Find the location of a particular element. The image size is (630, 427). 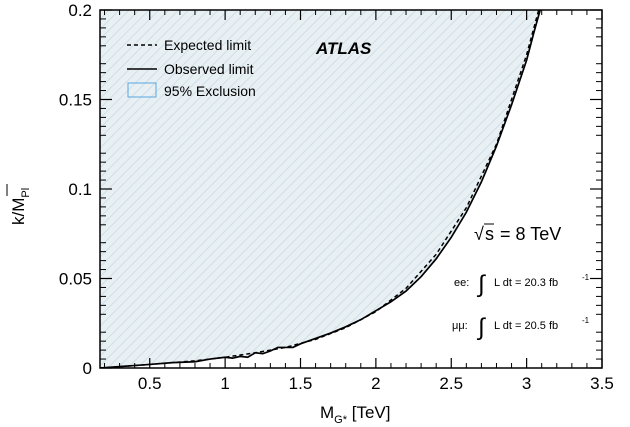

mumu-integral-icon: ∫ is located at coordinates (481, 327).